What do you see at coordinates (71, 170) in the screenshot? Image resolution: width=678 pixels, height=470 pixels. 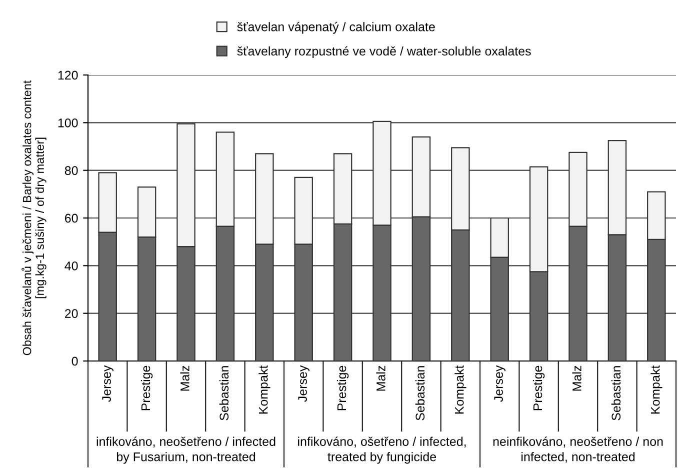 I see `y-tick-label: 80` at bounding box center [71, 170].